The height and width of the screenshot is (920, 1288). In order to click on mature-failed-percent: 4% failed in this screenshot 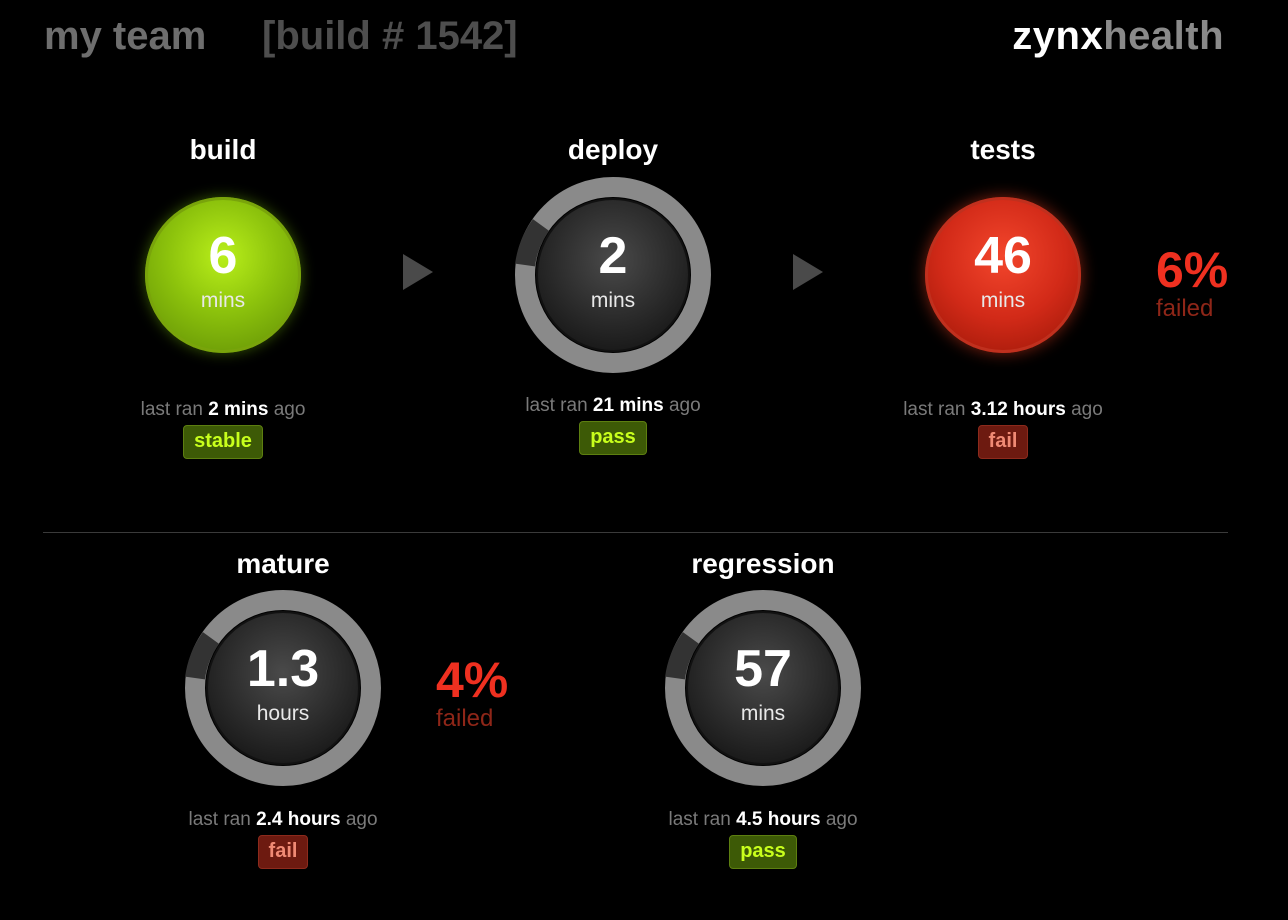, I will do `click(472, 693)`.